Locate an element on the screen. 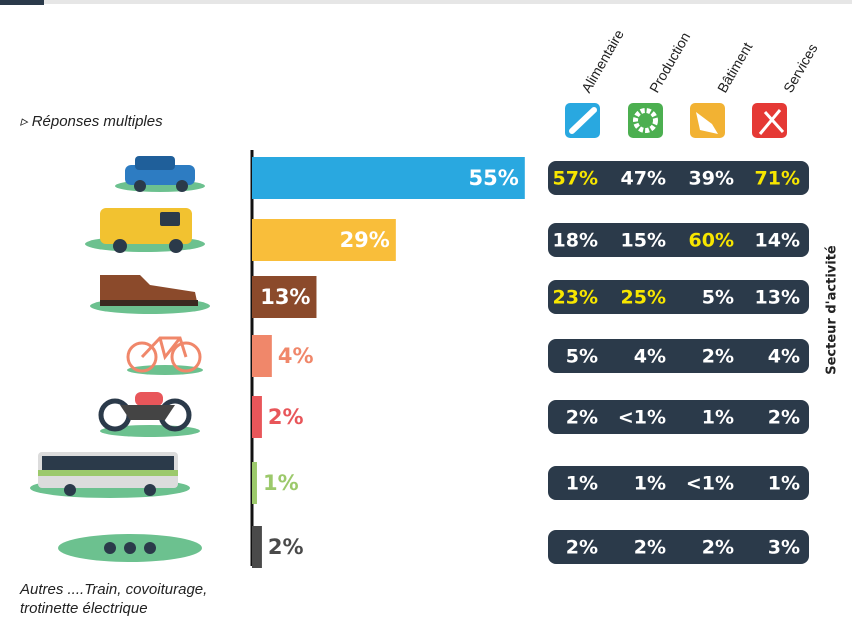  column-header: Production is located at coordinates (669, 62).